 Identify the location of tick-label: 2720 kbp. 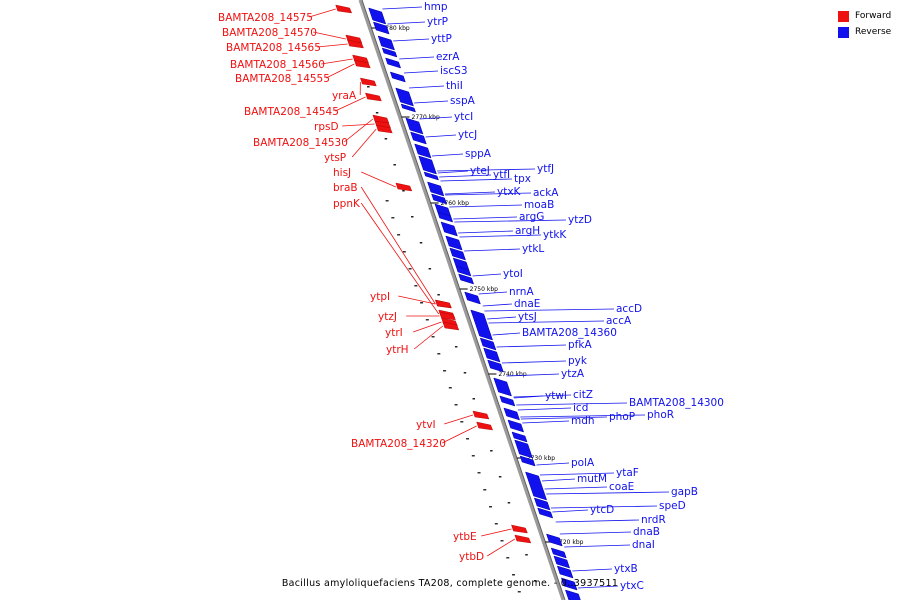
(569, 542).